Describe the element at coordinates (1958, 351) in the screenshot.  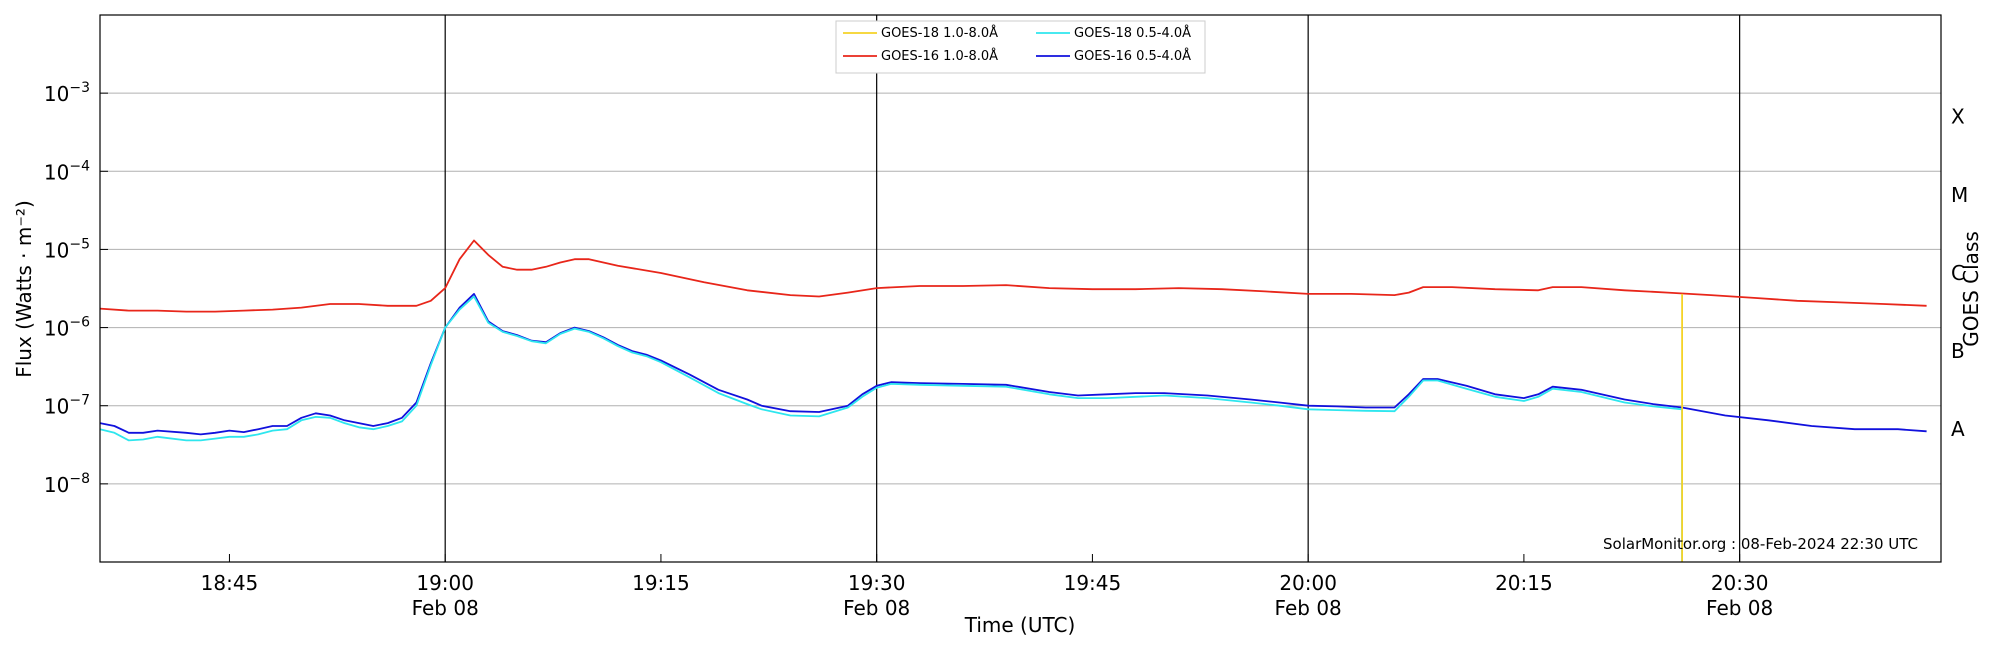
I see `goes-class-label: B` at that location.